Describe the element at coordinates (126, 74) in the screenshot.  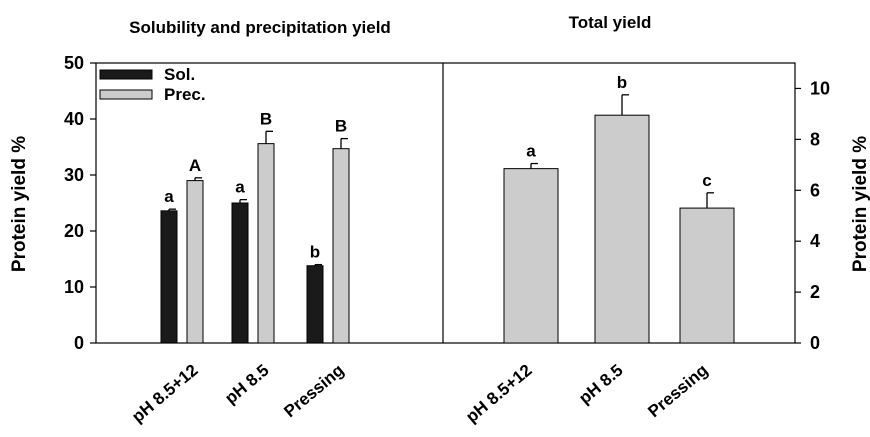
I see `legend-swatch-sol` at that location.